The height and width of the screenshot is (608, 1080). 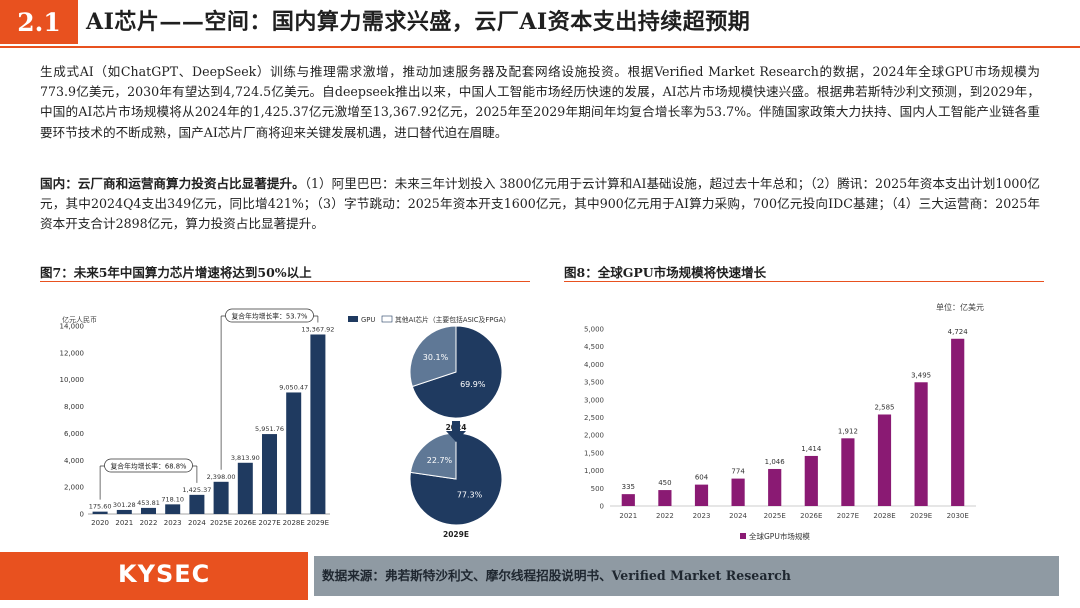 I want to click on logo-text: KYSEC, so click(x=164, y=574).